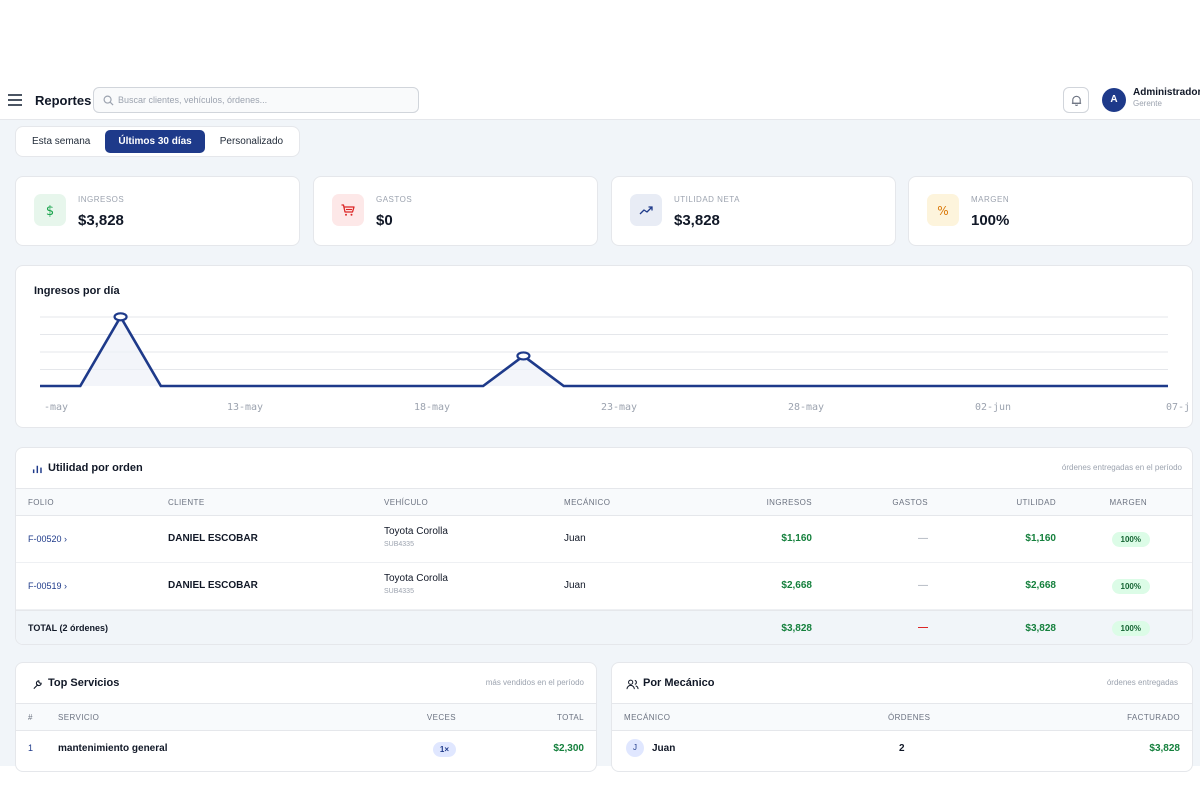  I want to click on kpi-card-utilidad-neta: UTILIDAD NETA $3,828, so click(753, 211).